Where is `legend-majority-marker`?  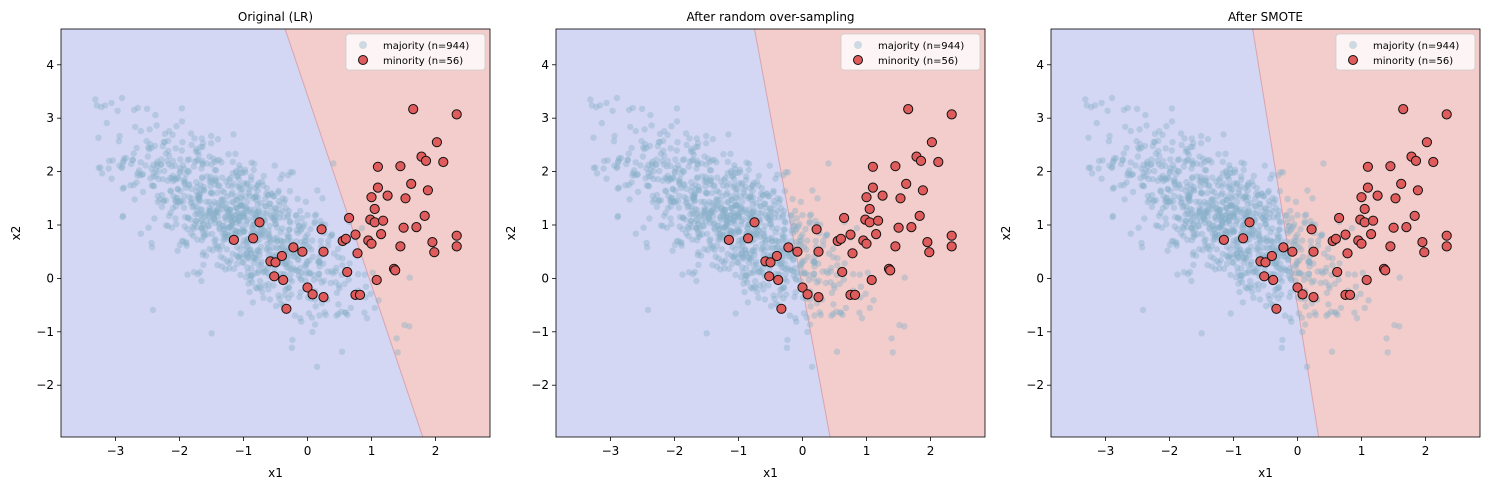 legend-majority-marker is located at coordinates (1353, 45).